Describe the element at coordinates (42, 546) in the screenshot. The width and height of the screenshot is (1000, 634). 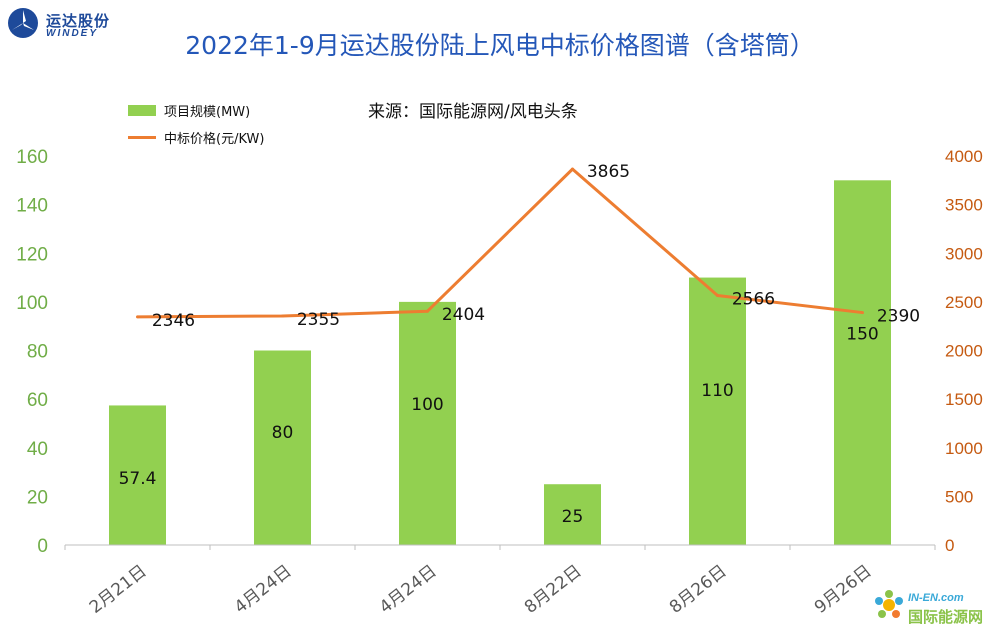
I see `left-axis-tick-label: 0` at that location.